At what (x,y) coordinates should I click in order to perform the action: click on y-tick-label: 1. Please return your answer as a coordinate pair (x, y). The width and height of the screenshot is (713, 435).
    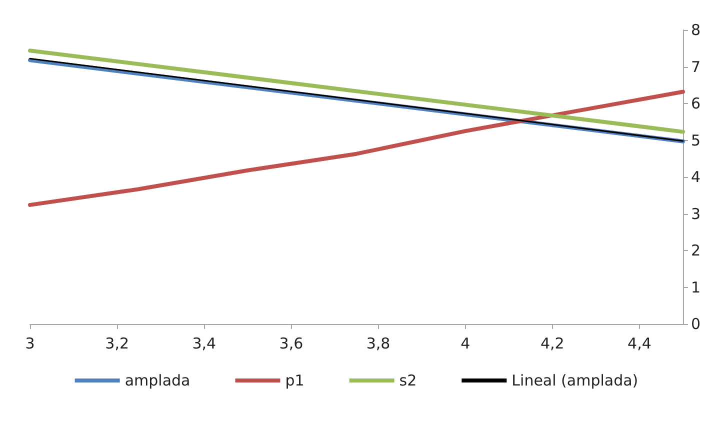
    Looking at the image, I should click on (696, 287).